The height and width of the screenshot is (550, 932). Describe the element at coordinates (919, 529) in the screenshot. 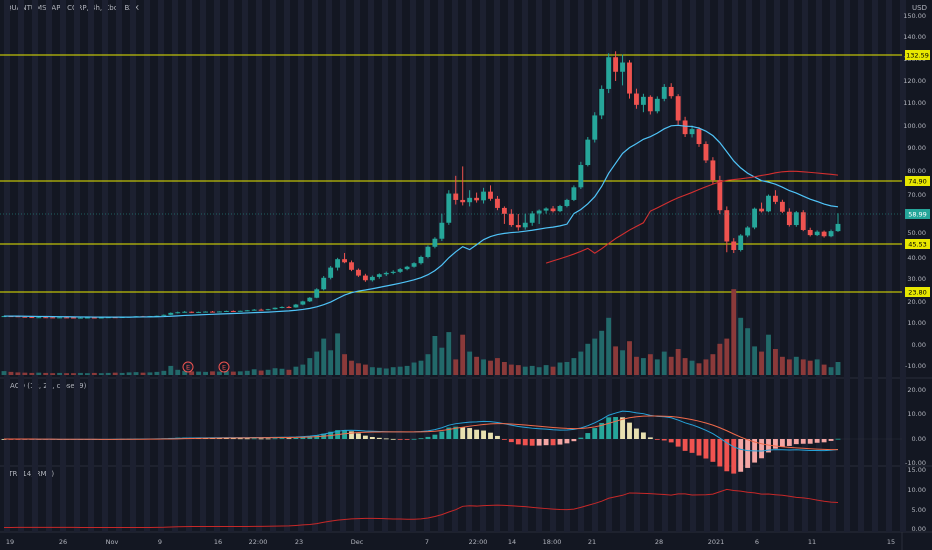

I see `atr-tick-label: 0.00` at that location.